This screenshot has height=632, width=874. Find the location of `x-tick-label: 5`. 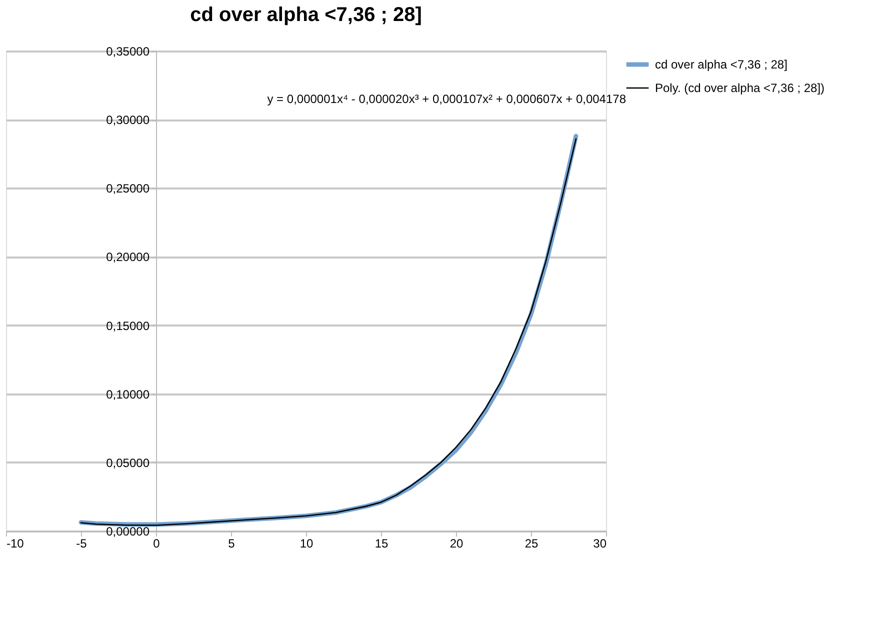

x-tick-label: 5 is located at coordinates (232, 543).